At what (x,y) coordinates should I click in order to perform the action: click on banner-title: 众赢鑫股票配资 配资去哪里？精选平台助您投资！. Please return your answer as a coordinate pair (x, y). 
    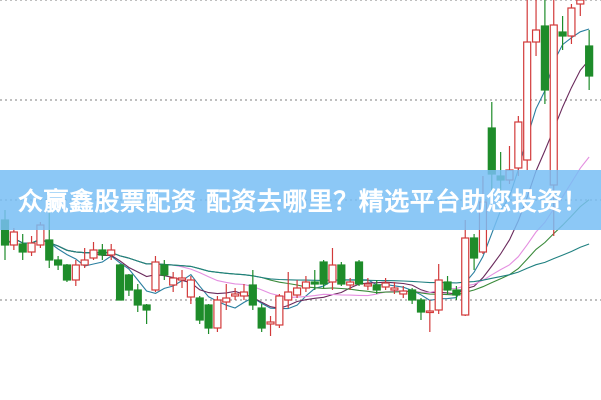
    Looking at the image, I should click on (303, 201).